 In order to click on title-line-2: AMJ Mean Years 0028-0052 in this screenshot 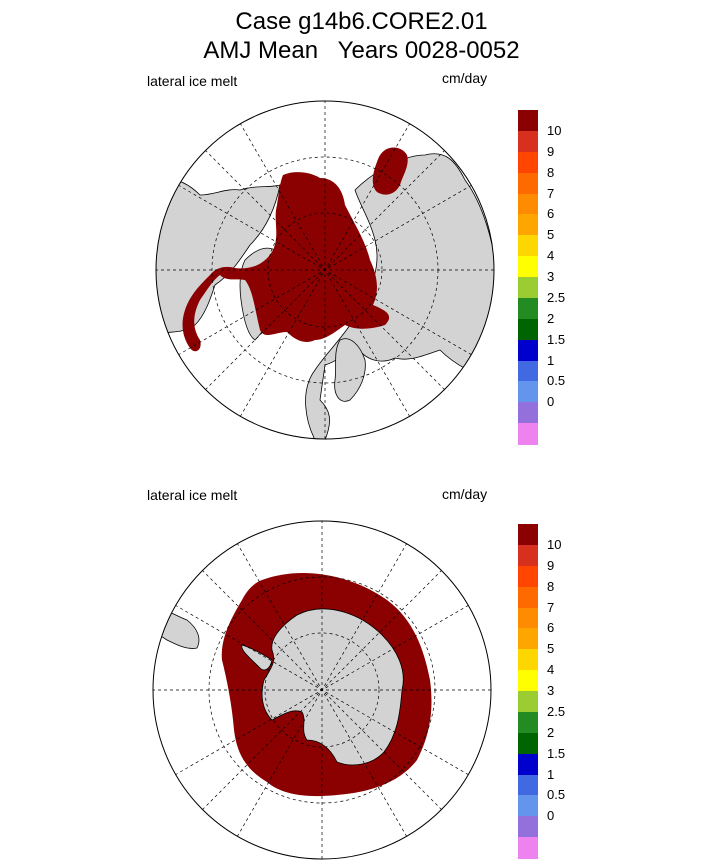, I will do `click(361, 50)`.